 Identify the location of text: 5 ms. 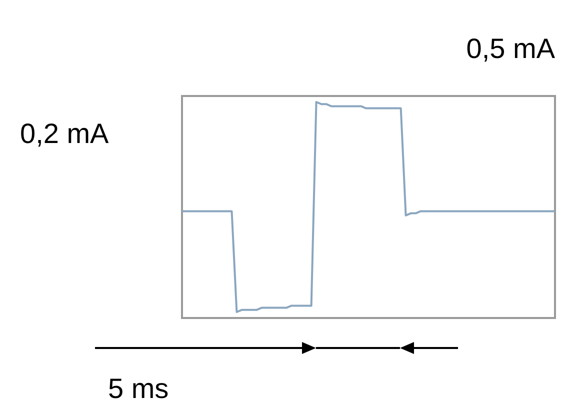
(138, 388).